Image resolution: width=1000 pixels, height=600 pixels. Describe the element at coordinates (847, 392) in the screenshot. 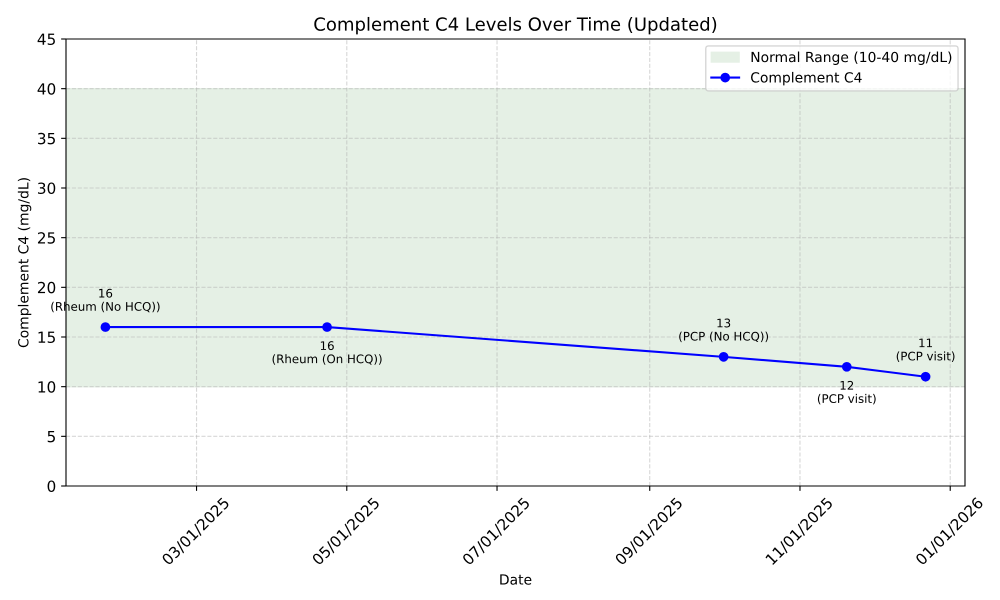

I see `annotation: 12 (PCP visit)` at that location.